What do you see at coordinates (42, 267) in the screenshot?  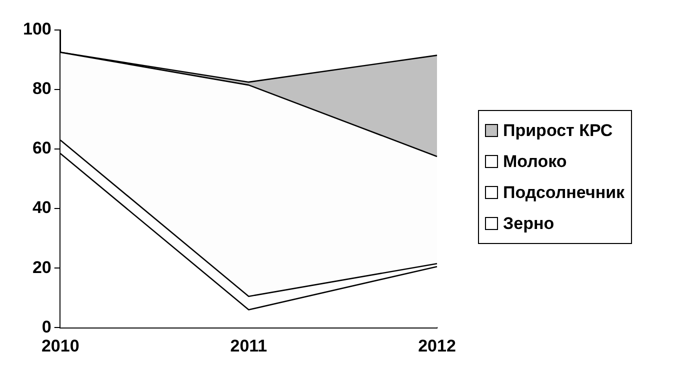 I see `y-tick-label: 20` at bounding box center [42, 267].